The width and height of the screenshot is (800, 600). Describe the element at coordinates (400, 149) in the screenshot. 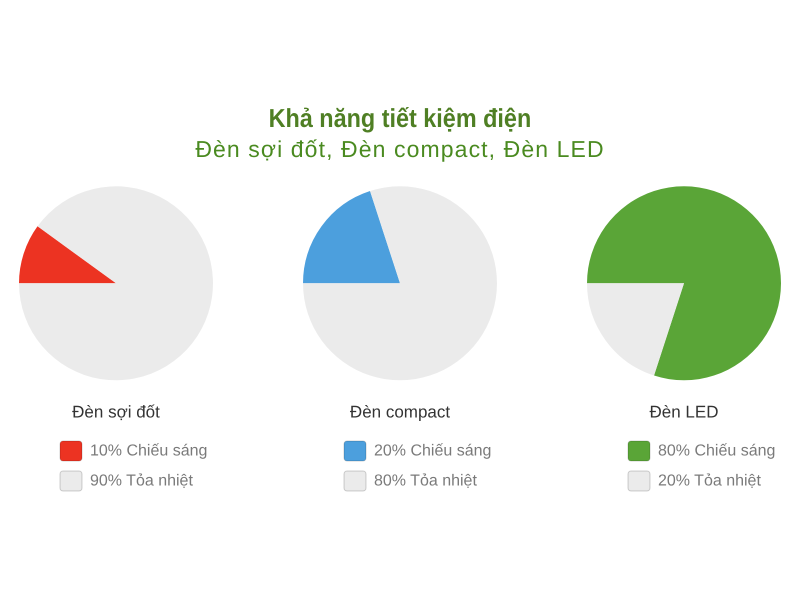

I see `text: Đèn sợi đốt, Đèn compact, Đèn LED` at that location.